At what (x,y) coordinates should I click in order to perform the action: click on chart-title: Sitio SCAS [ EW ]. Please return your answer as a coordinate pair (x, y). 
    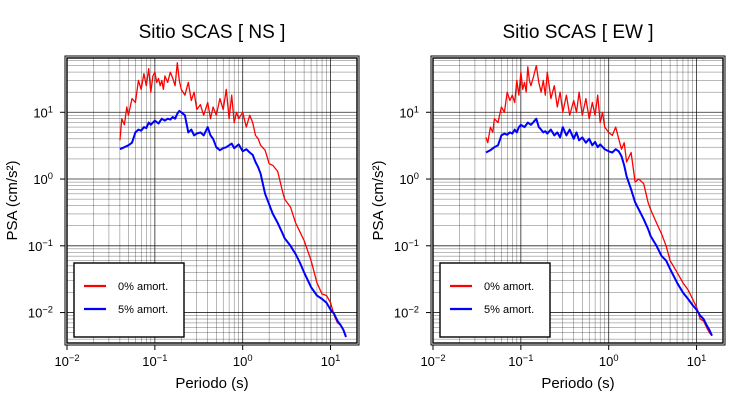
    Looking at the image, I should click on (578, 32).